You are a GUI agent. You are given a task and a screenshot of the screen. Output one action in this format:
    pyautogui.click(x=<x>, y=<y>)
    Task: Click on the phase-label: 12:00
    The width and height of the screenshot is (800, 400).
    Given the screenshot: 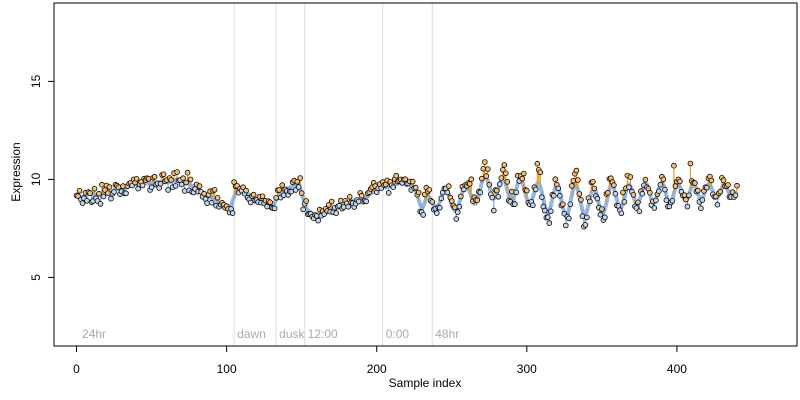 What is the action you would take?
    pyautogui.click(x=323, y=334)
    